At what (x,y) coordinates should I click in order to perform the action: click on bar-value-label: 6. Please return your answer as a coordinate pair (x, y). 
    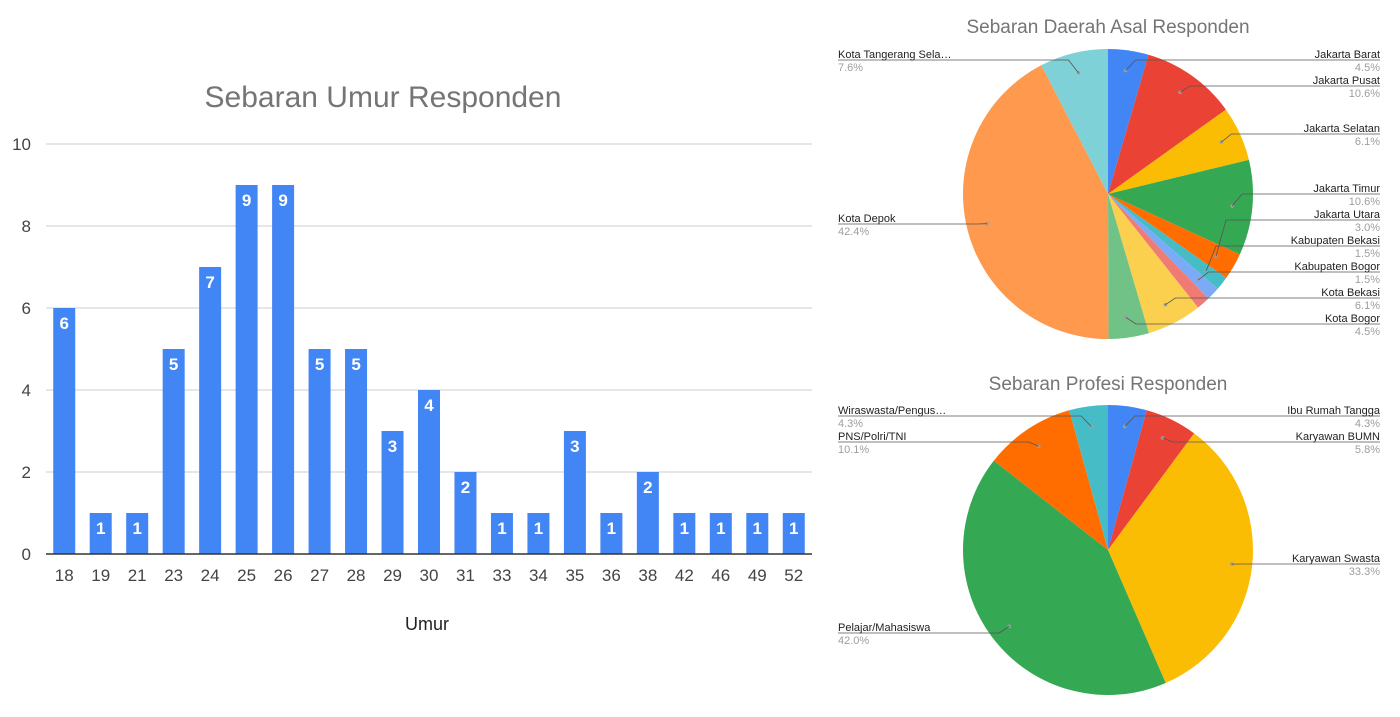
    Looking at the image, I should click on (64, 323).